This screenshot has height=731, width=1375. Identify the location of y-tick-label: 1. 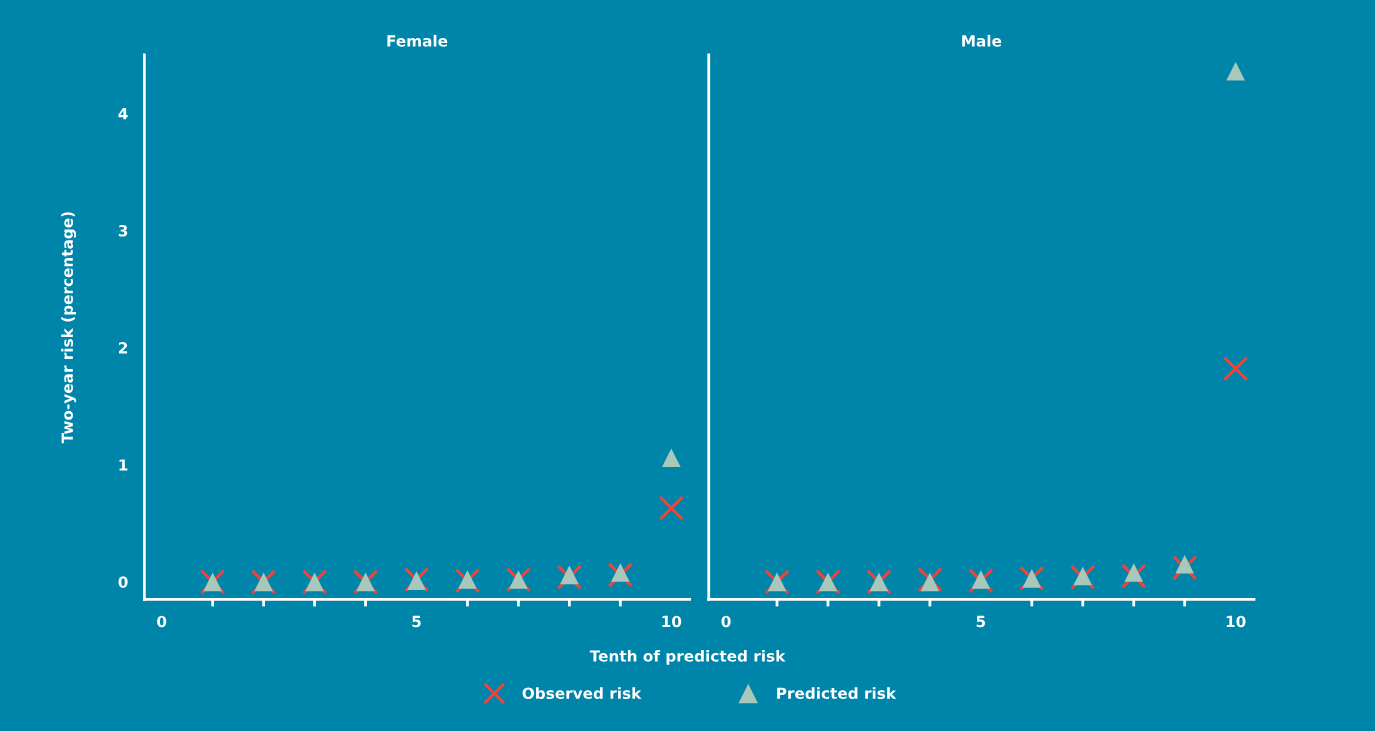
(123, 465).